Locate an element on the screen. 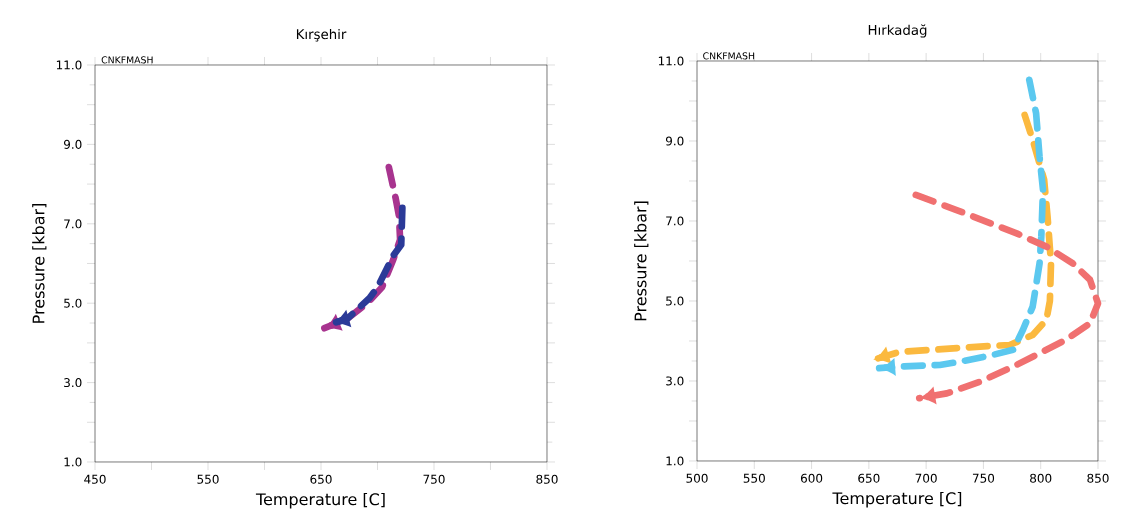 The width and height of the screenshot is (1122, 514). x-tick-label: 600 is located at coordinates (811, 478).